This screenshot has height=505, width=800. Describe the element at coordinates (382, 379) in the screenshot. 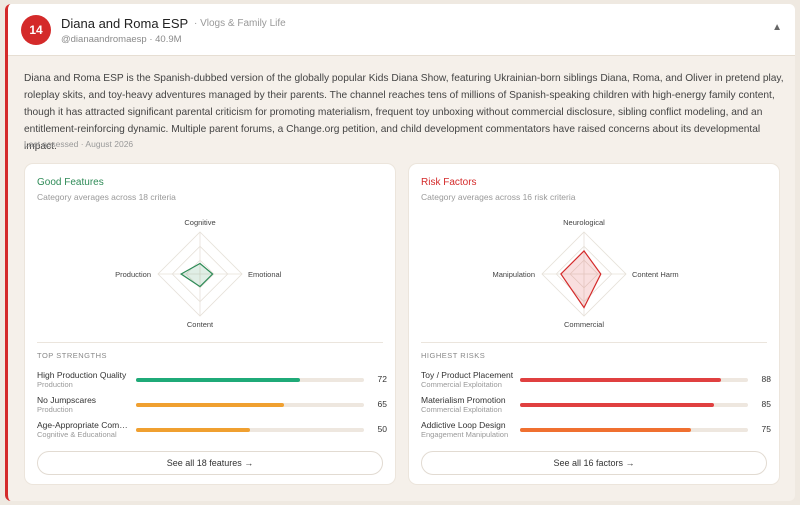

I see `strength-value: 72` at that location.